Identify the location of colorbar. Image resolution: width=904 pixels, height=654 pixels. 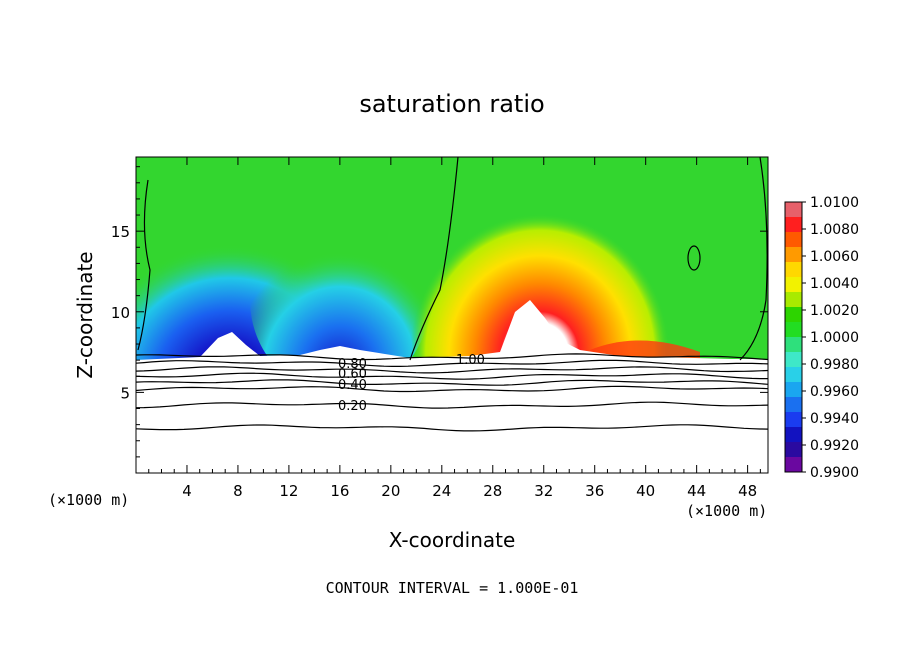
(793, 337).